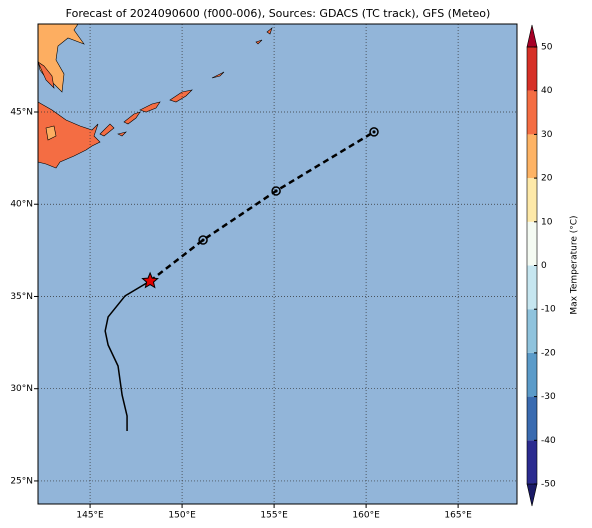 This screenshot has height=528, width=592. I want to click on colorbar-tick-label: -30, so click(548, 397).